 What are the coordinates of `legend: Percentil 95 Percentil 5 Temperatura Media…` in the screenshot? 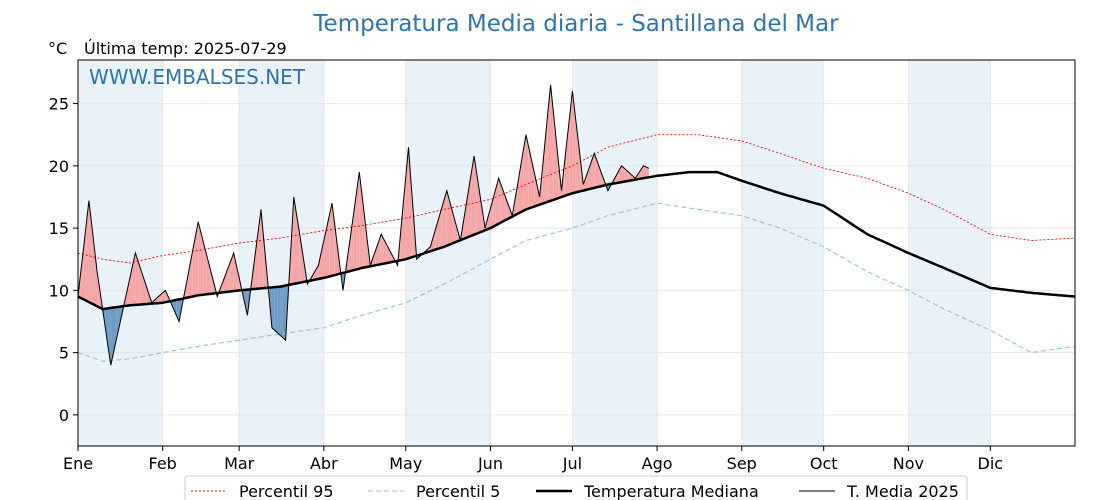 It's located at (576, 487).